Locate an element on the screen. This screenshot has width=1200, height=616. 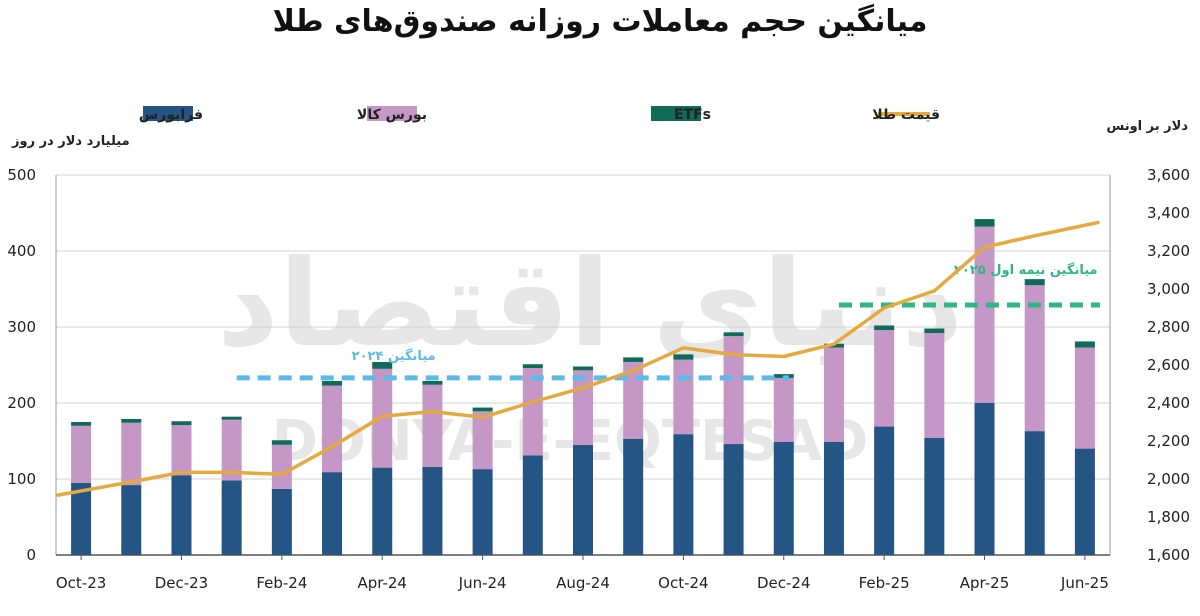
reference-label-h1-2025: میانگین نیمه اول ۲۰۲۵ is located at coordinates (1026, 270).